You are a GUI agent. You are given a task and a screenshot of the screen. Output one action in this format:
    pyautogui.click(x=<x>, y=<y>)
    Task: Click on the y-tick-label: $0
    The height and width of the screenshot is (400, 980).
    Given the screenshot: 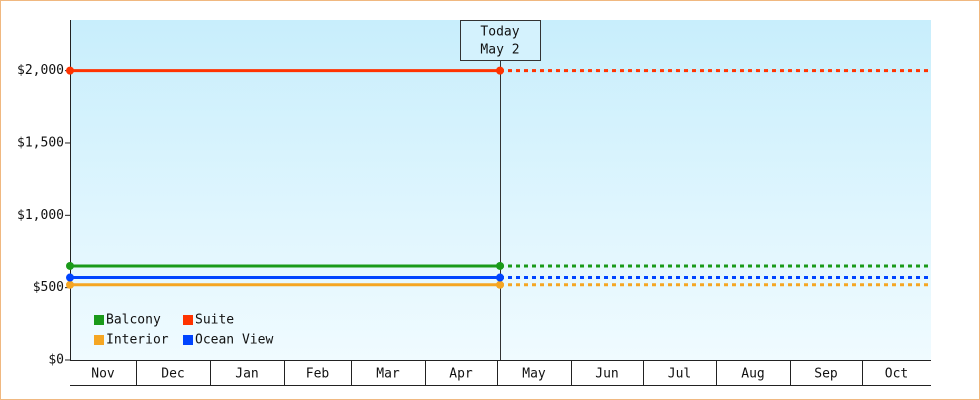 What is the action you would take?
    pyautogui.click(x=56, y=360)
    